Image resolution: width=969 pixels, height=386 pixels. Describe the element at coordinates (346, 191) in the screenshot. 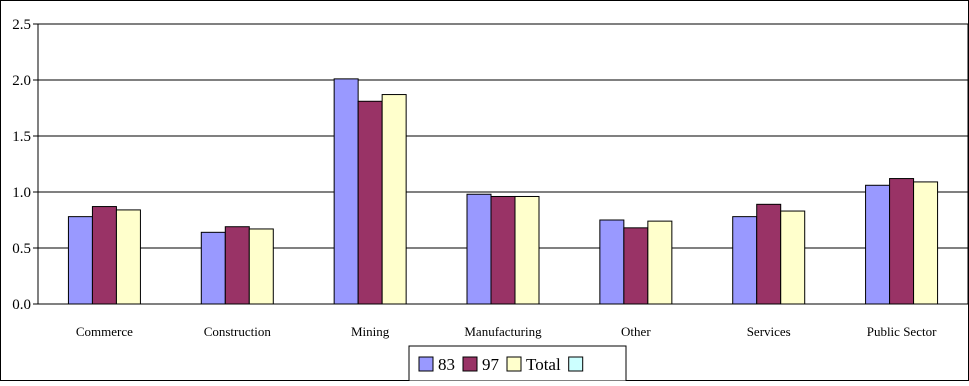

I see `bar-83-mining` at that location.